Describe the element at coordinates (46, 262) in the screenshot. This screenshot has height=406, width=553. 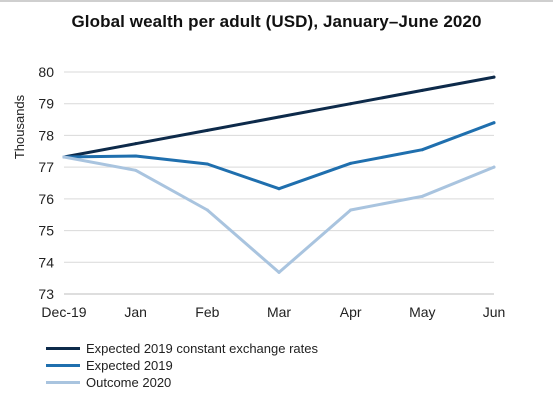
I see `y-tick-label: 74` at that location.